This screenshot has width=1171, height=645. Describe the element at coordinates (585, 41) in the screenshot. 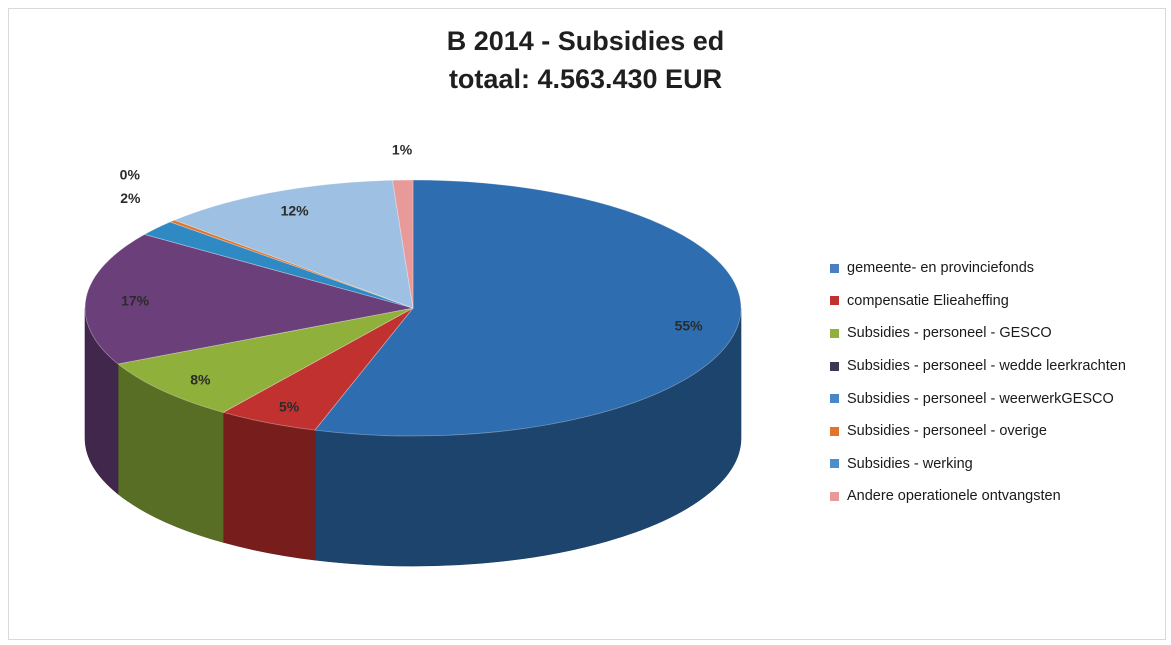

I see `chart-title: B 2014 - Subsidies ed` at that location.